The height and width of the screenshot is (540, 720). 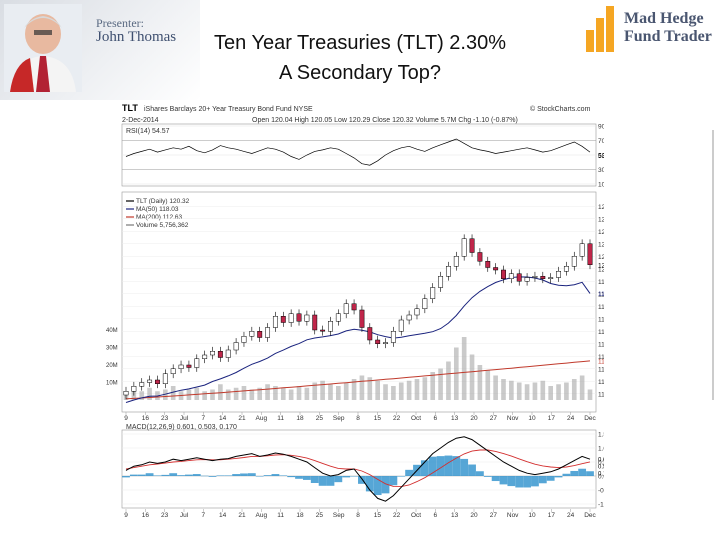 I want to click on x-tick-label: Oct, so click(x=416, y=418).